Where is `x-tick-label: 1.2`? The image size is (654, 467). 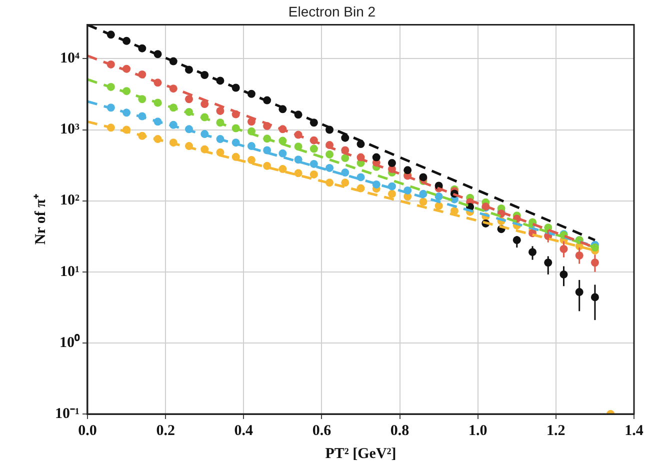
x-tick-label: 1.2 is located at coordinates (556, 430).